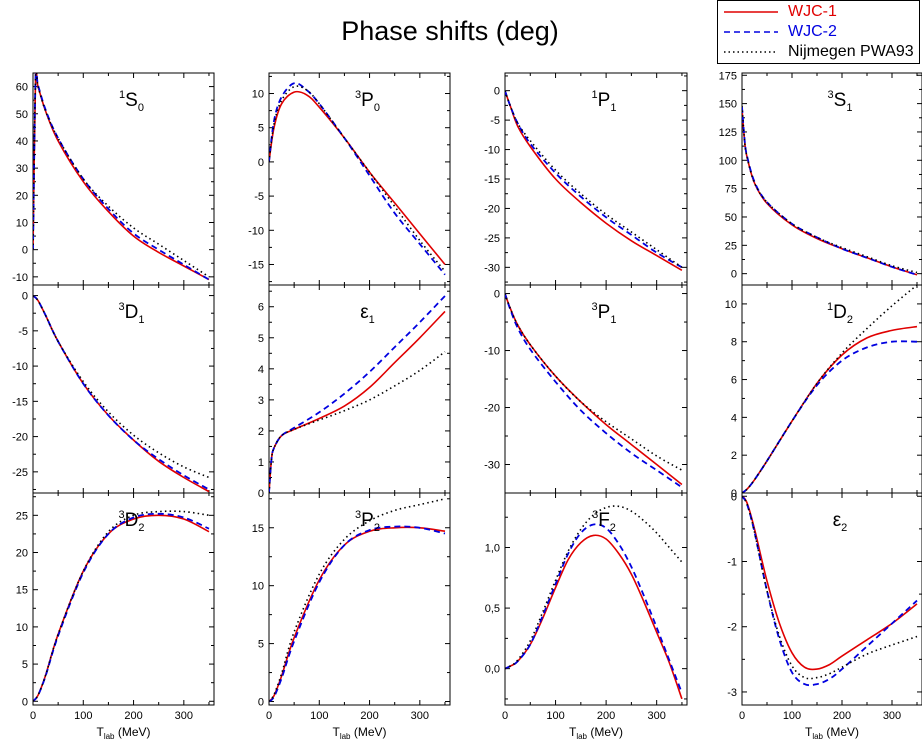  I want to click on panel-label: ε2, so click(840, 522).